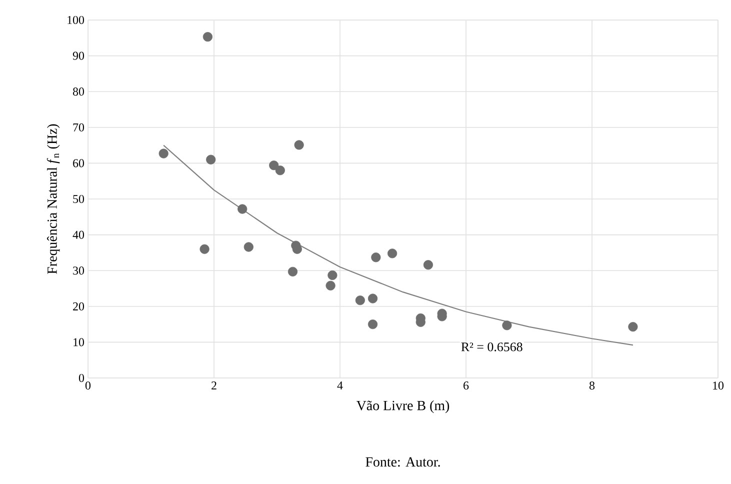 This screenshot has height=484, width=731. I want to click on x-tick-label: 0, so click(88, 386).